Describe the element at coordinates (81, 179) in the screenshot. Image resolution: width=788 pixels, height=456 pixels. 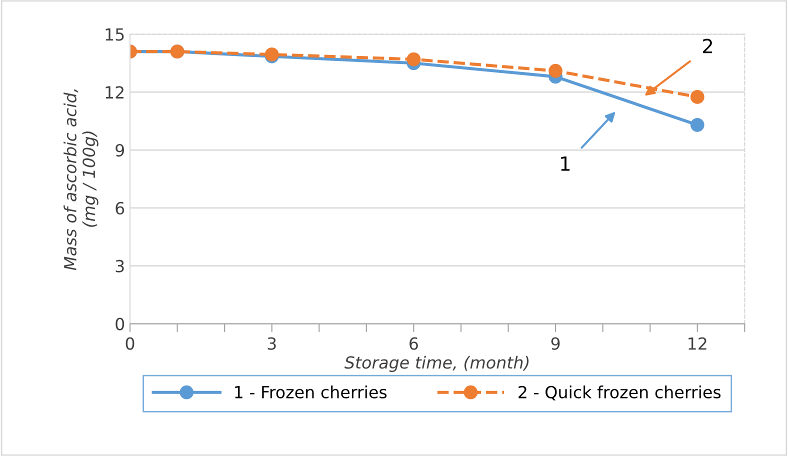
I see `y-axis-title: Mass of ascorbic acid, (mg / 100g)` at that location.